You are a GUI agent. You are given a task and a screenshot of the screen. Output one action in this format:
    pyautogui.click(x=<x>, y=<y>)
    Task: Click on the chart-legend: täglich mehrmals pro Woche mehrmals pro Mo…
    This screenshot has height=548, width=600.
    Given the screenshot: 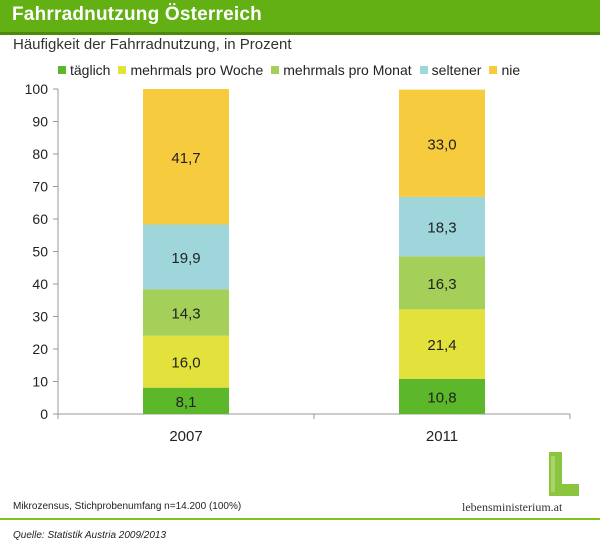 What is the action you would take?
    pyautogui.click(x=293, y=70)
    